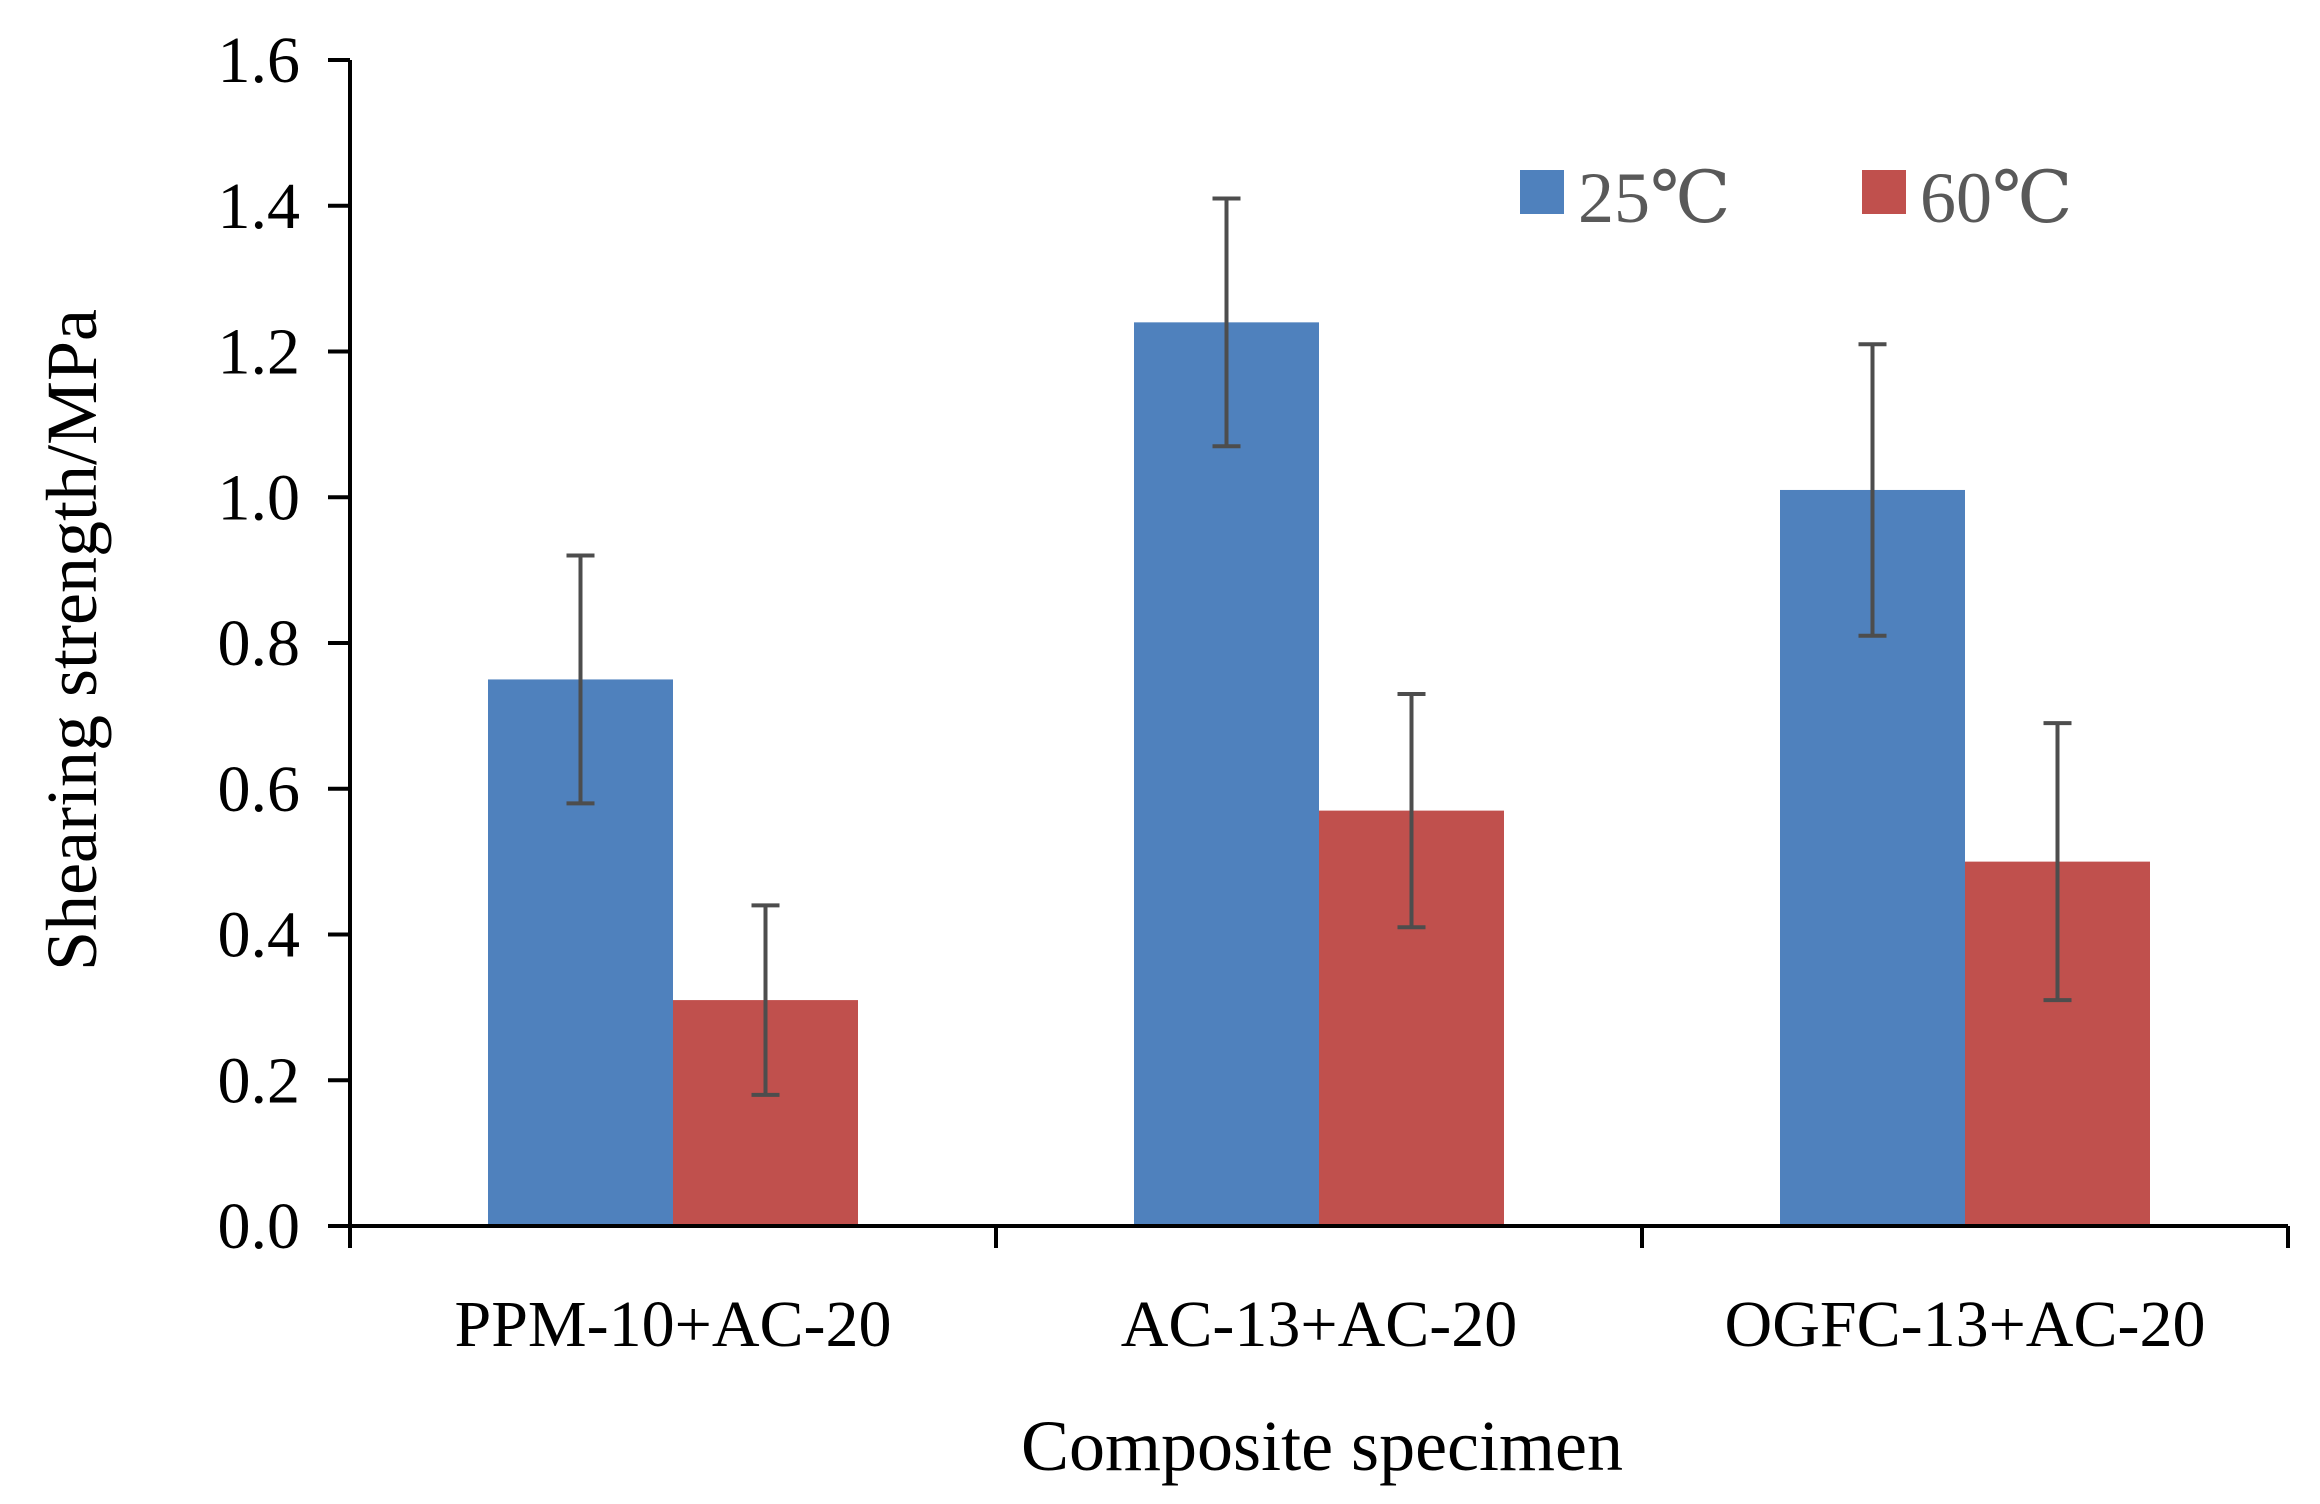  I want to click on y-tick-label: 0.6, so click(259, 789).